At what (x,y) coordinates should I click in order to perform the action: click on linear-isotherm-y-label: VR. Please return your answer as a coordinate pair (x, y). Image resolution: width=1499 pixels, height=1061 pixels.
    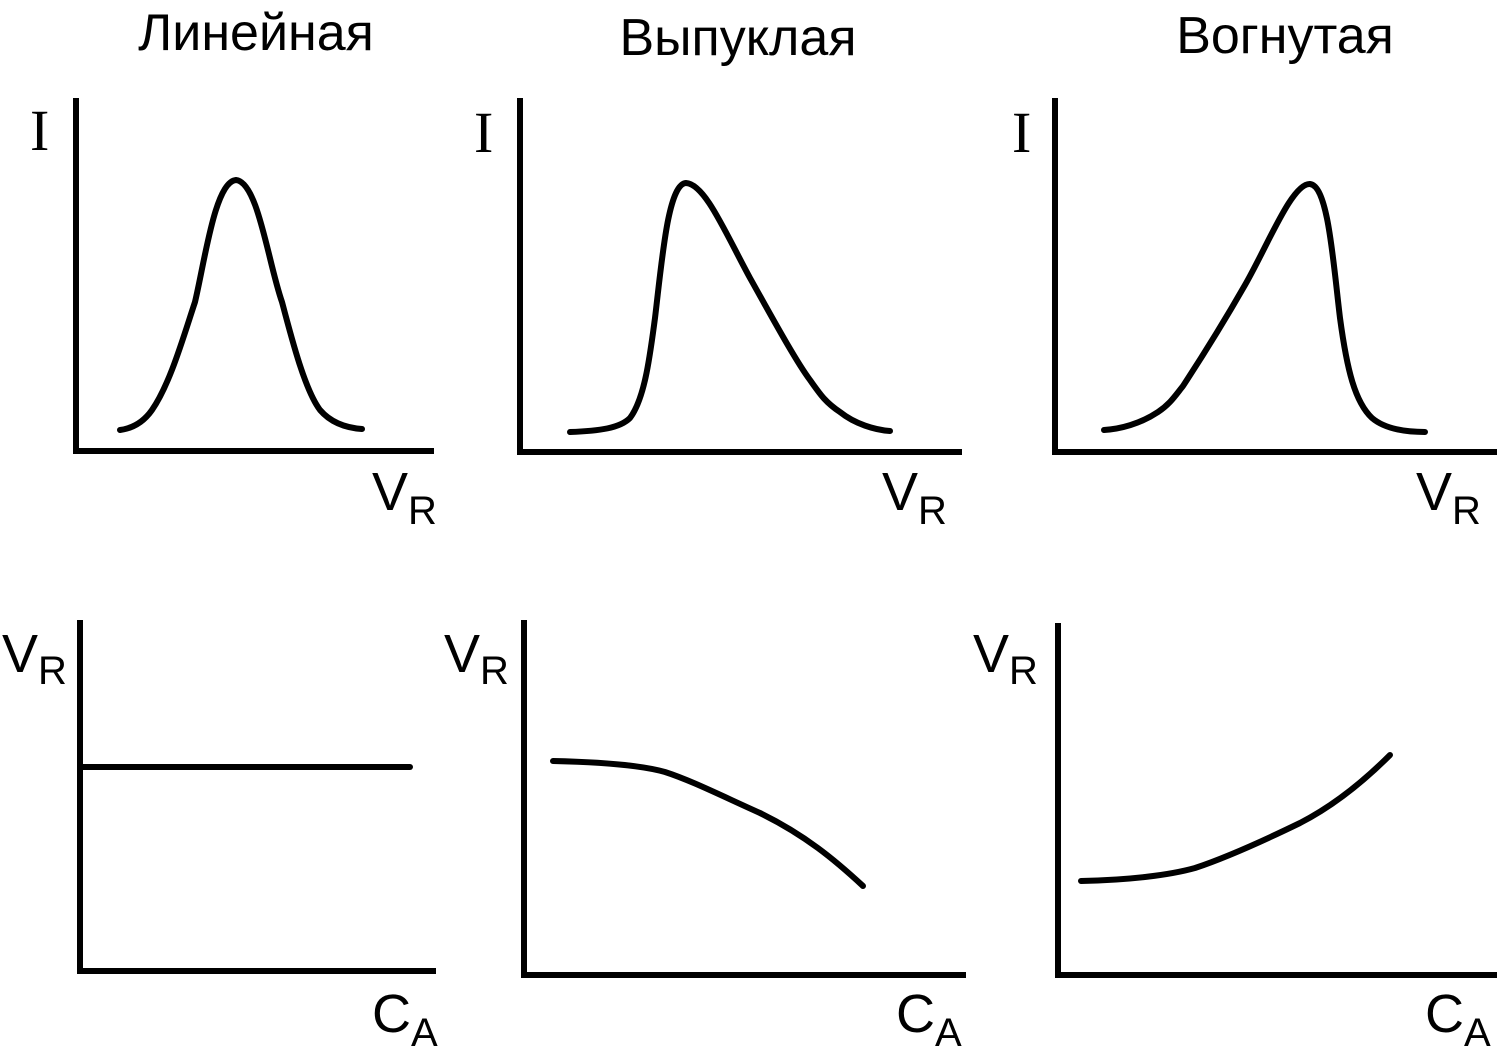
    Looking at the image, I should click on (34, 658).